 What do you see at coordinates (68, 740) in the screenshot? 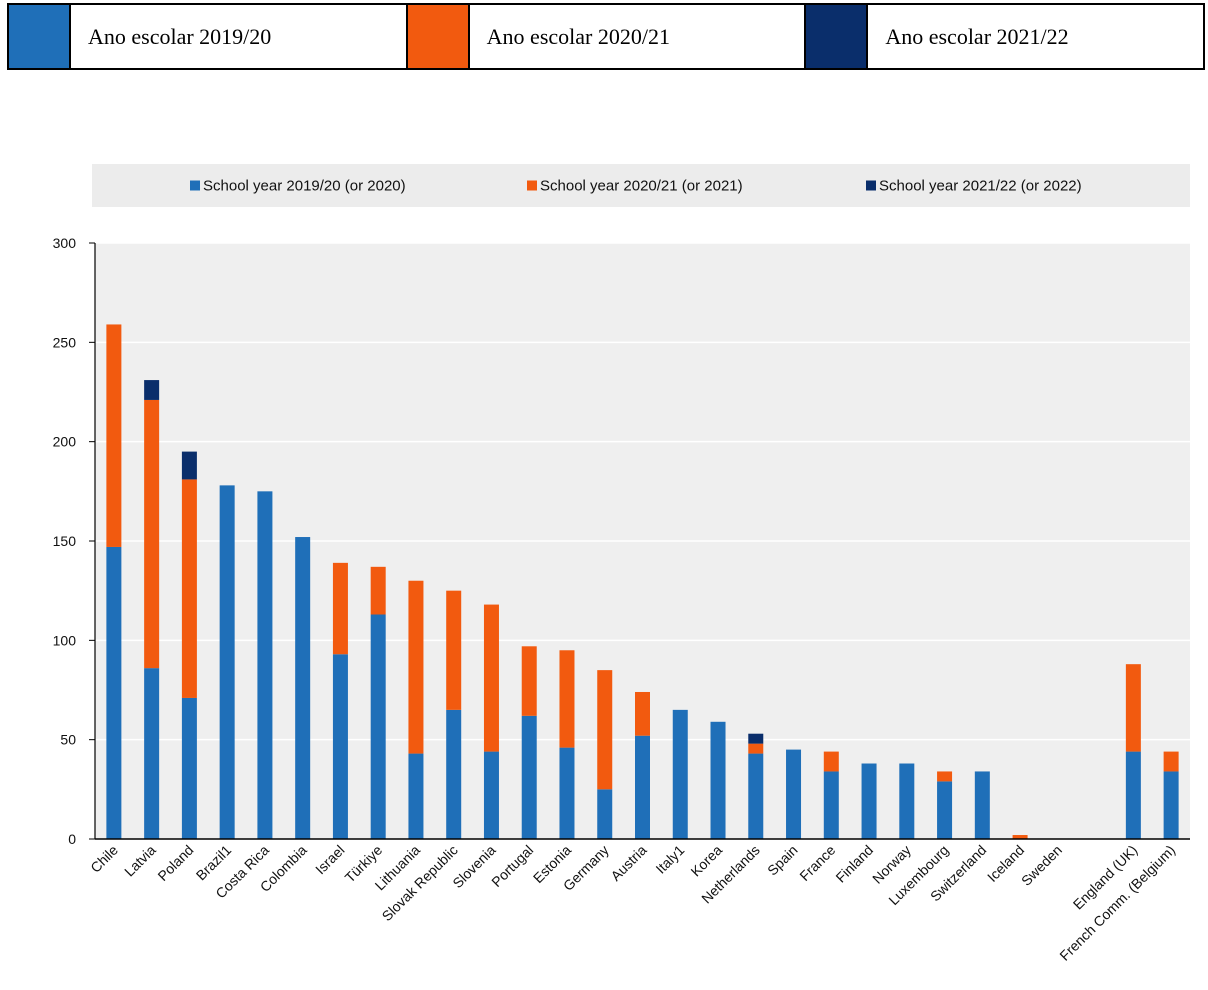
I see `y-tick-label: 50` at bounding box center [68, 740].